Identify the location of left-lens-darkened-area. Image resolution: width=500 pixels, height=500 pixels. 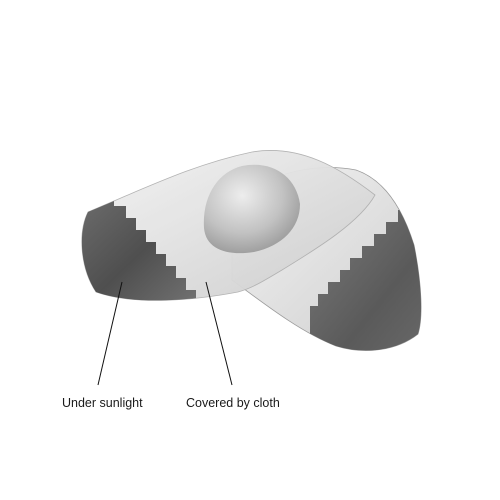
(138, 250).